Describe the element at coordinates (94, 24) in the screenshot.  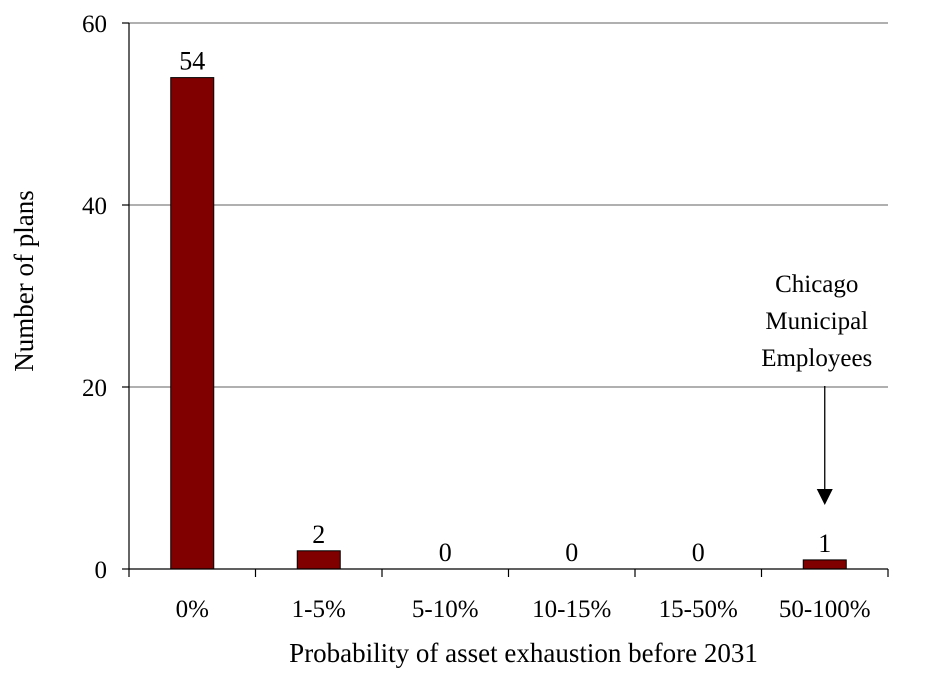
I see `y-tick-label: 60` at that location.